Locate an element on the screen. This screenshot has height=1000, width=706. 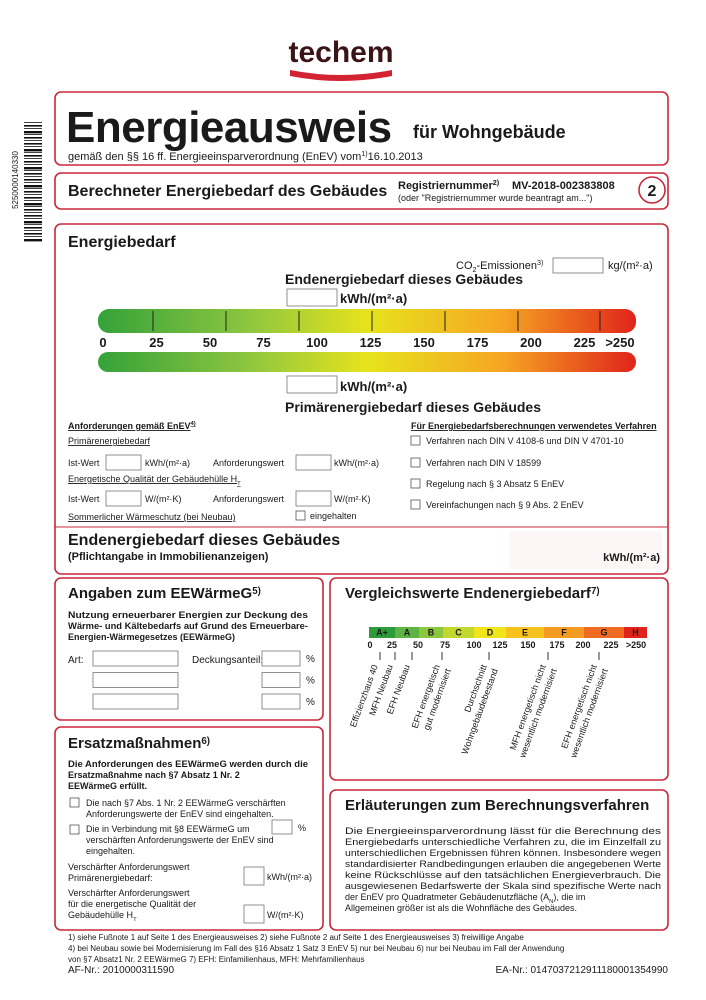
date: 16.10.2013 is located at coordinates (395, 157).